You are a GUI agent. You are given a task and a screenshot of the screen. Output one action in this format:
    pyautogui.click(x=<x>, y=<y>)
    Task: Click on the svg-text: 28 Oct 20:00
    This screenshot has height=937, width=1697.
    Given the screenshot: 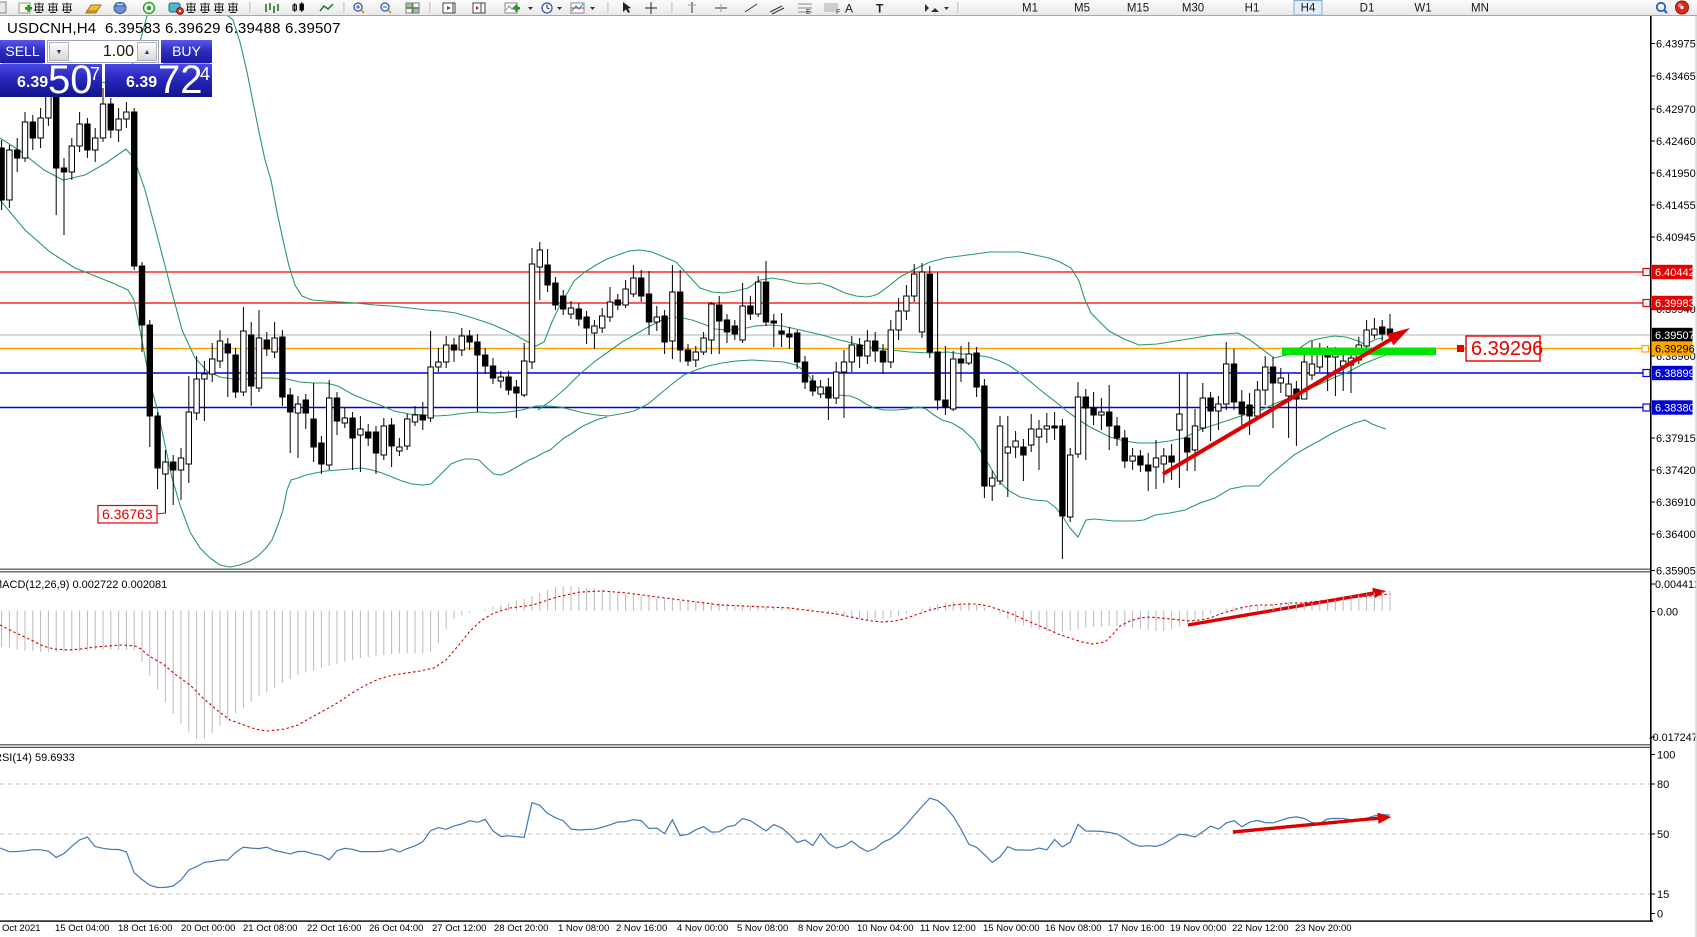 What is the action you would take?
    pyautogui.click(x=521, y=928)
    